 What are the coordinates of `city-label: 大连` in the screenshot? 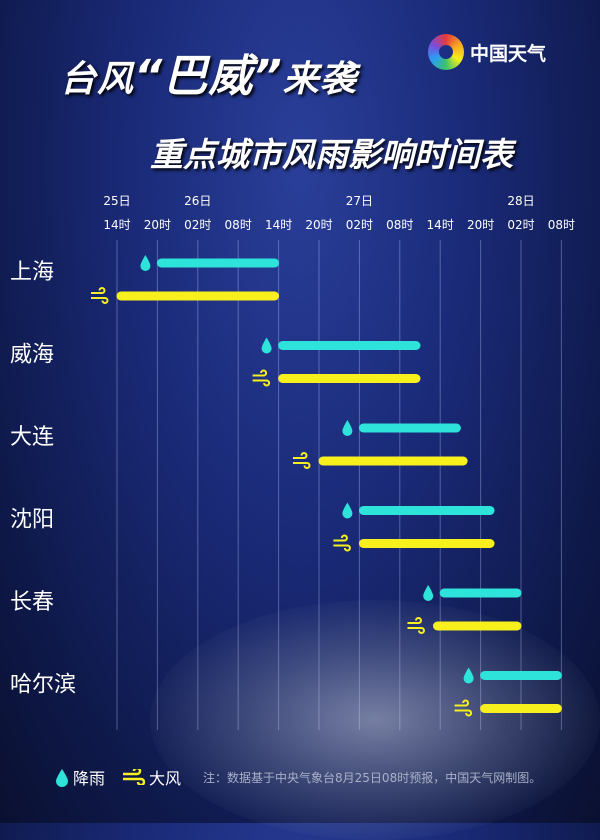 It's located at (32, 437).